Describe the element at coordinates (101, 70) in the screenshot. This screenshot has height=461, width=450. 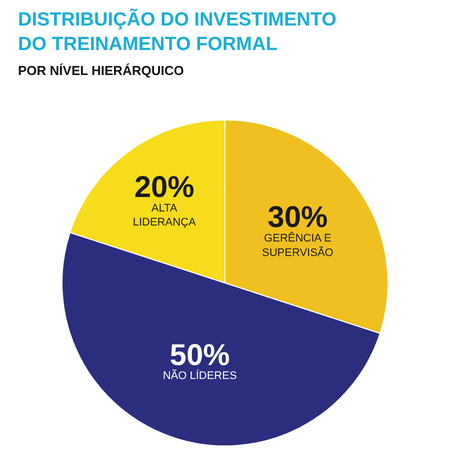
I see `chart-subtitle: POR NÍVEL HIERÁRQUICO` at that location.